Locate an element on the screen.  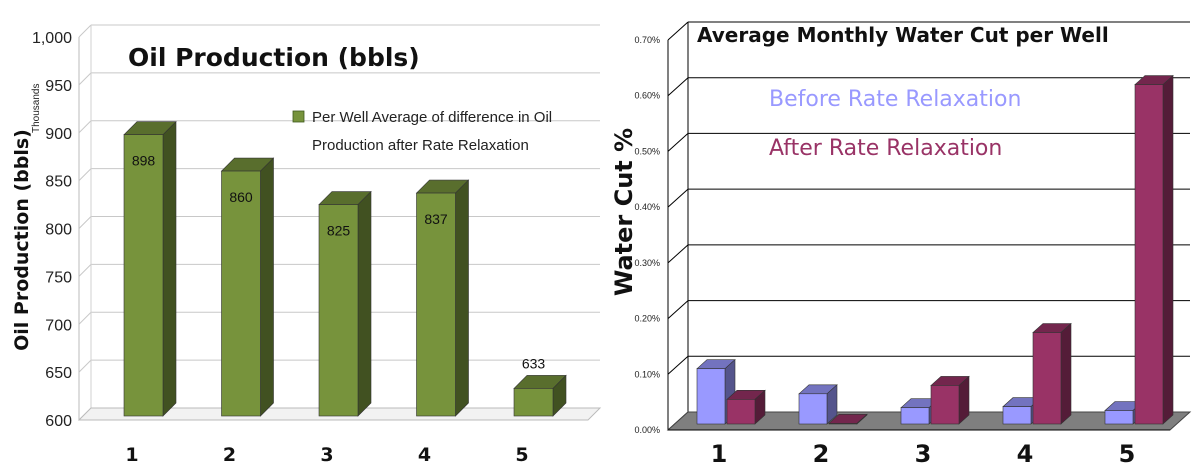
legend-label-before: Before Rate Relaxation is located at coordinates (895, 99).